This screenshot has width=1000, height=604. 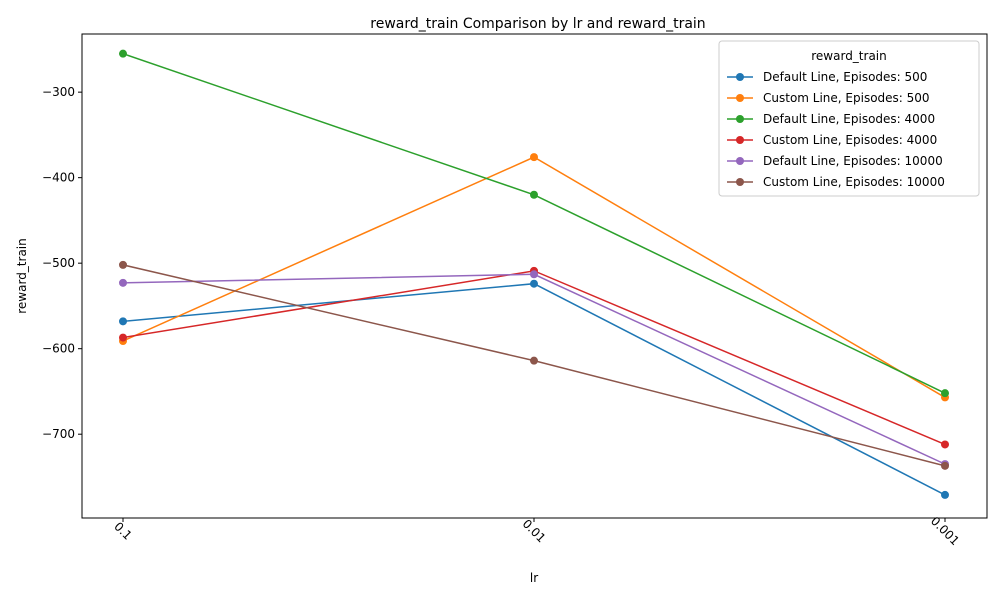 I want to click on legend-entry: Default Line, Episodes: 10000, so click(x=835, y=161).